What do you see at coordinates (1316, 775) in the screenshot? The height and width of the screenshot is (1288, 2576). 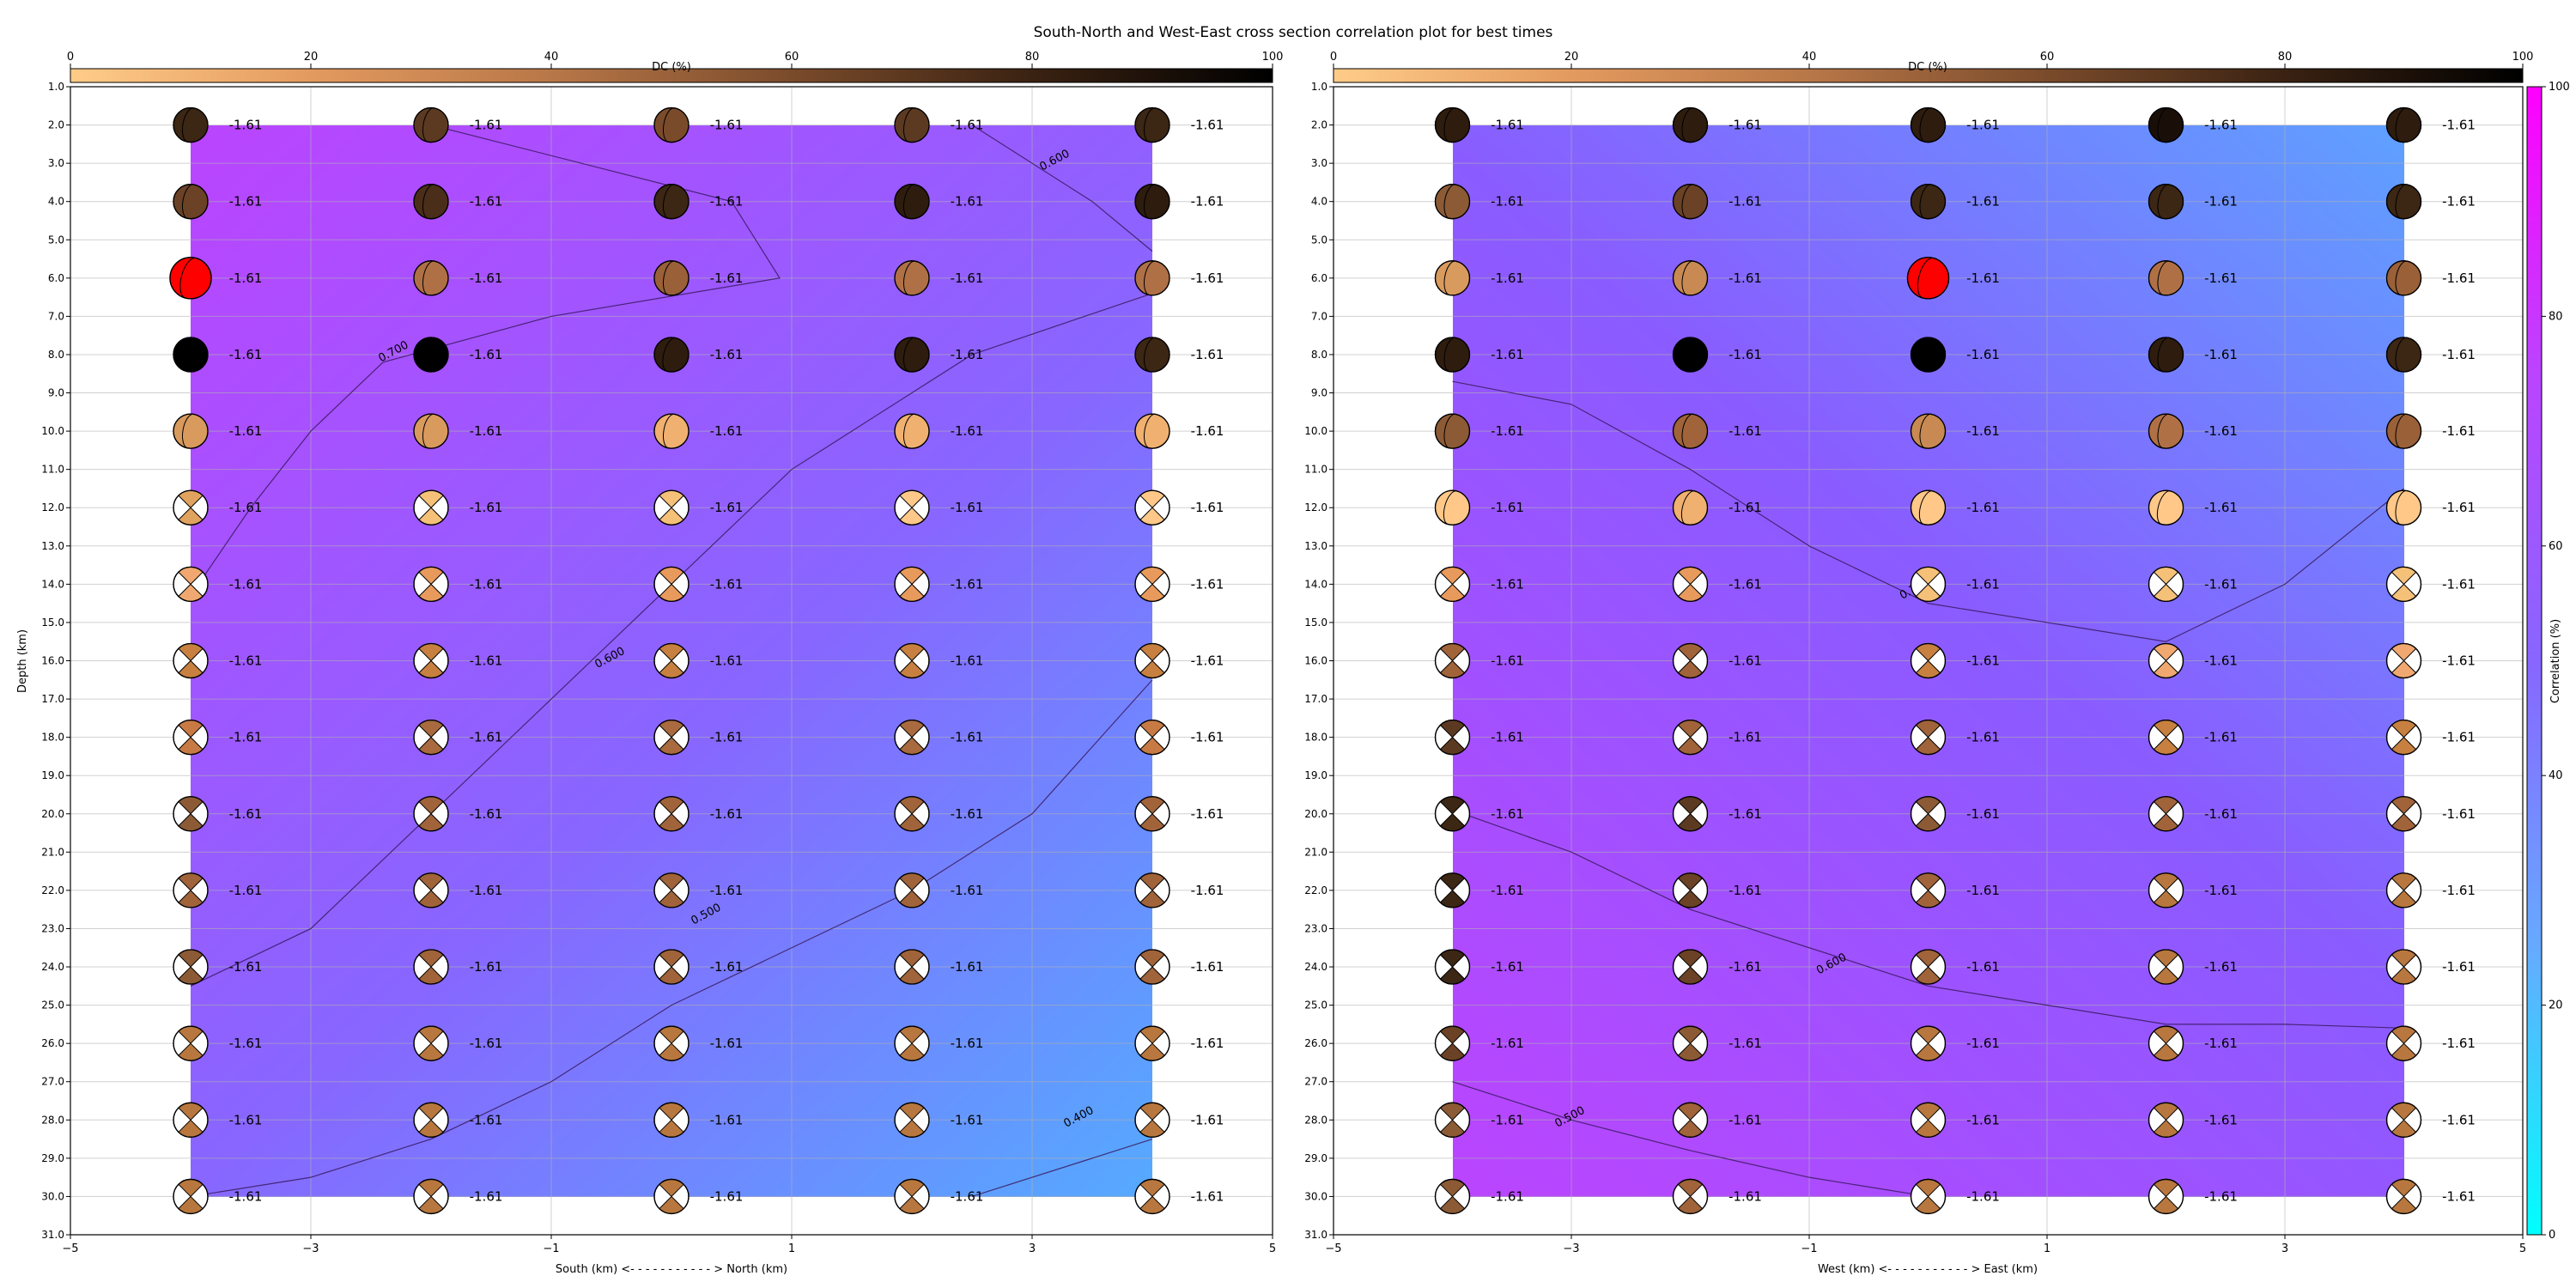 I see `y-tick-label: 19.0` at bounding box center [1316, 775].